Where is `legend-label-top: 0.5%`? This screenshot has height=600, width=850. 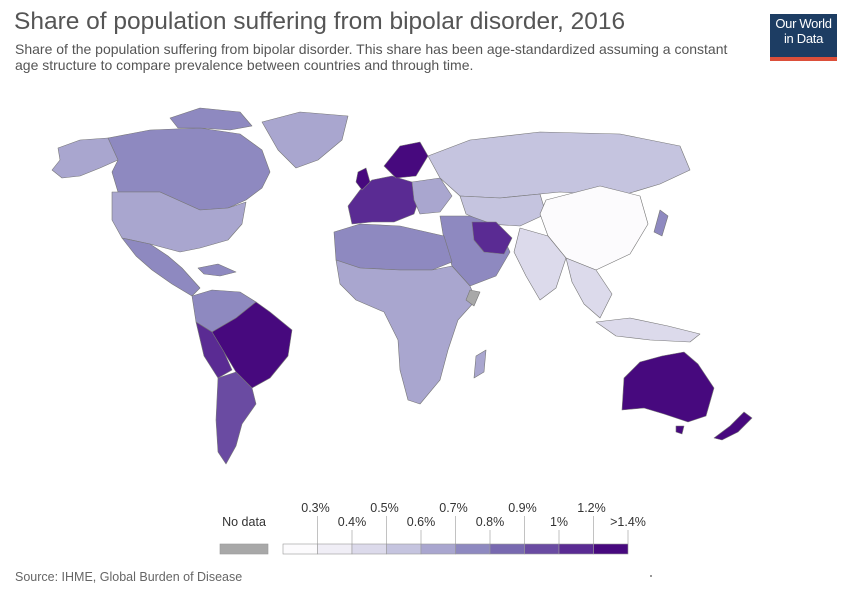 legend-label-top: 0.5% is located at coordinates (384, 508).